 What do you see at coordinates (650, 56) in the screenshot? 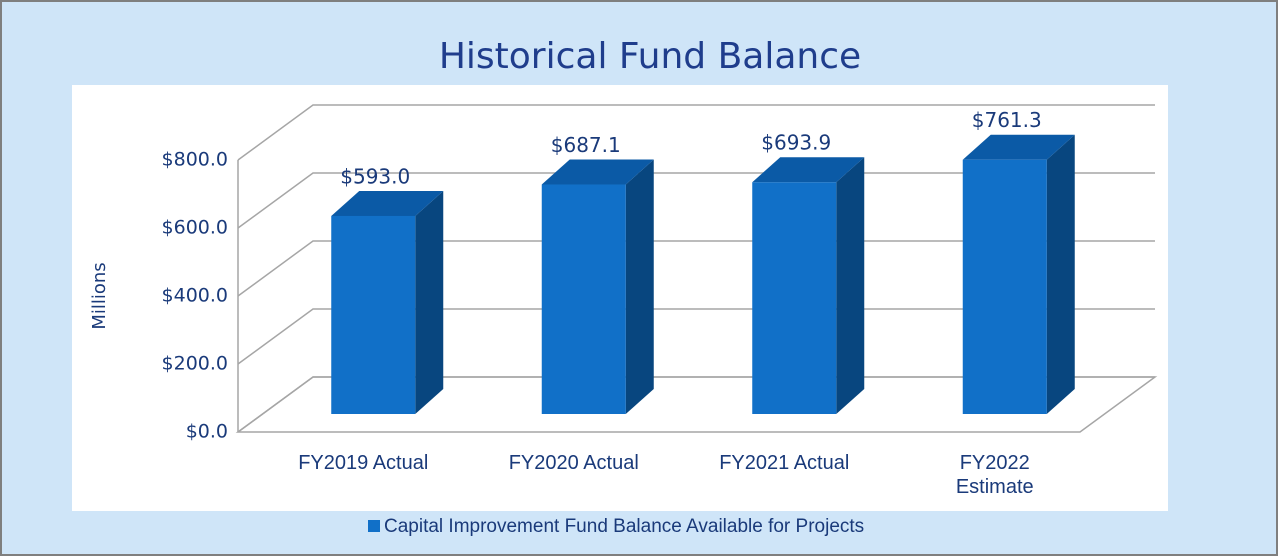
I see `chart-title: Historical Fund Balance` at bounding box center [650, 56].